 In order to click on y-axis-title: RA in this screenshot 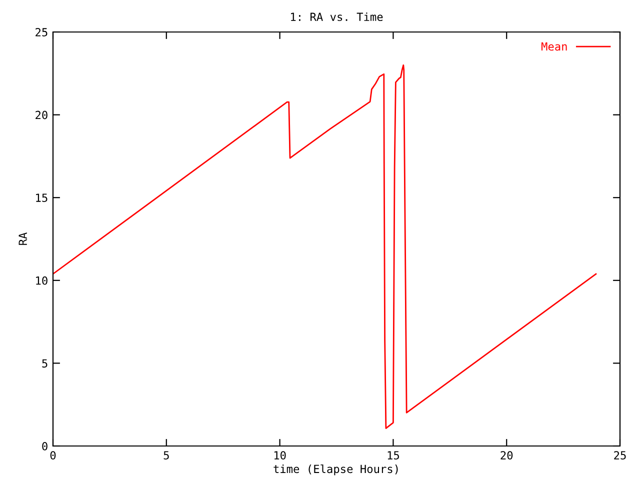, I will do `click(22, 238)`.